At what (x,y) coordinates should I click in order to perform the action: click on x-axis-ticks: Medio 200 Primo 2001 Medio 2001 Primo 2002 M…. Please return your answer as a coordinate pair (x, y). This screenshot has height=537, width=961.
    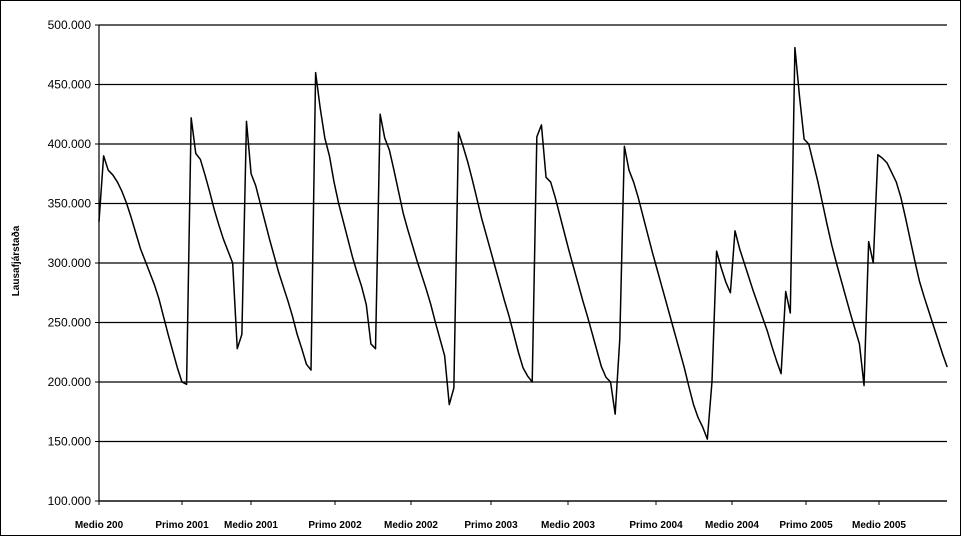
    Looking at the image, I should click on (491, 516).